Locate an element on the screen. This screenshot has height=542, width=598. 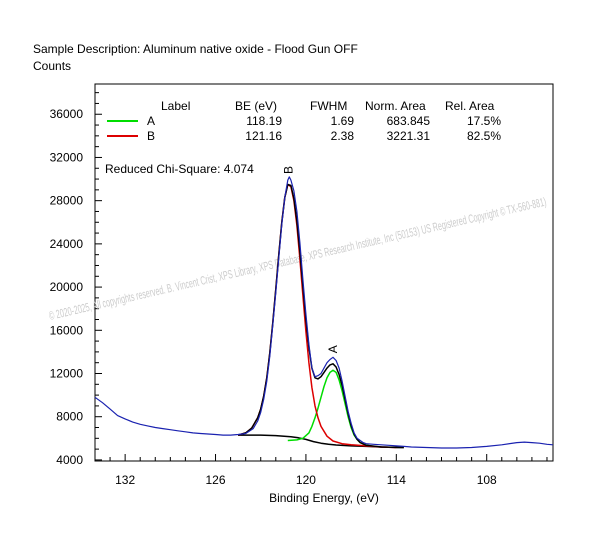
y-tick-label: 16000 is located at coordinates (67, 330).